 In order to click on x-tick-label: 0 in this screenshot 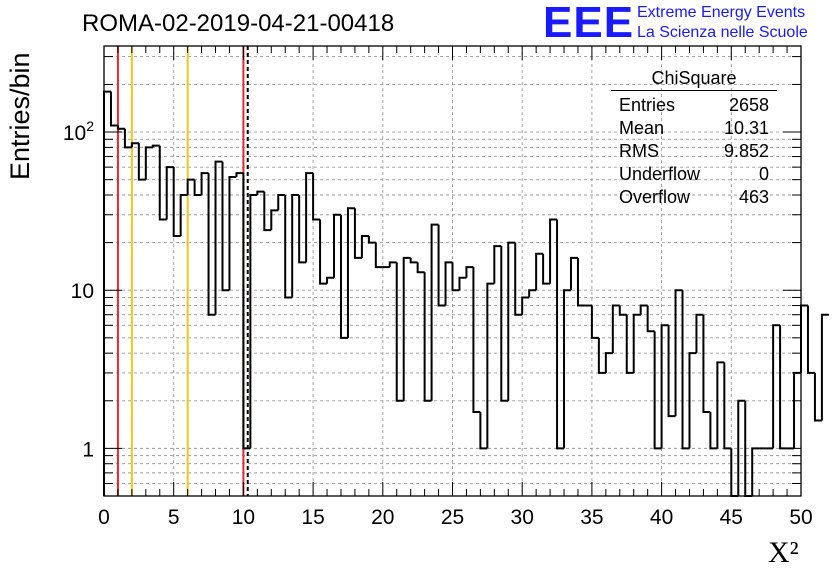, I will do `click(104, 517)`.